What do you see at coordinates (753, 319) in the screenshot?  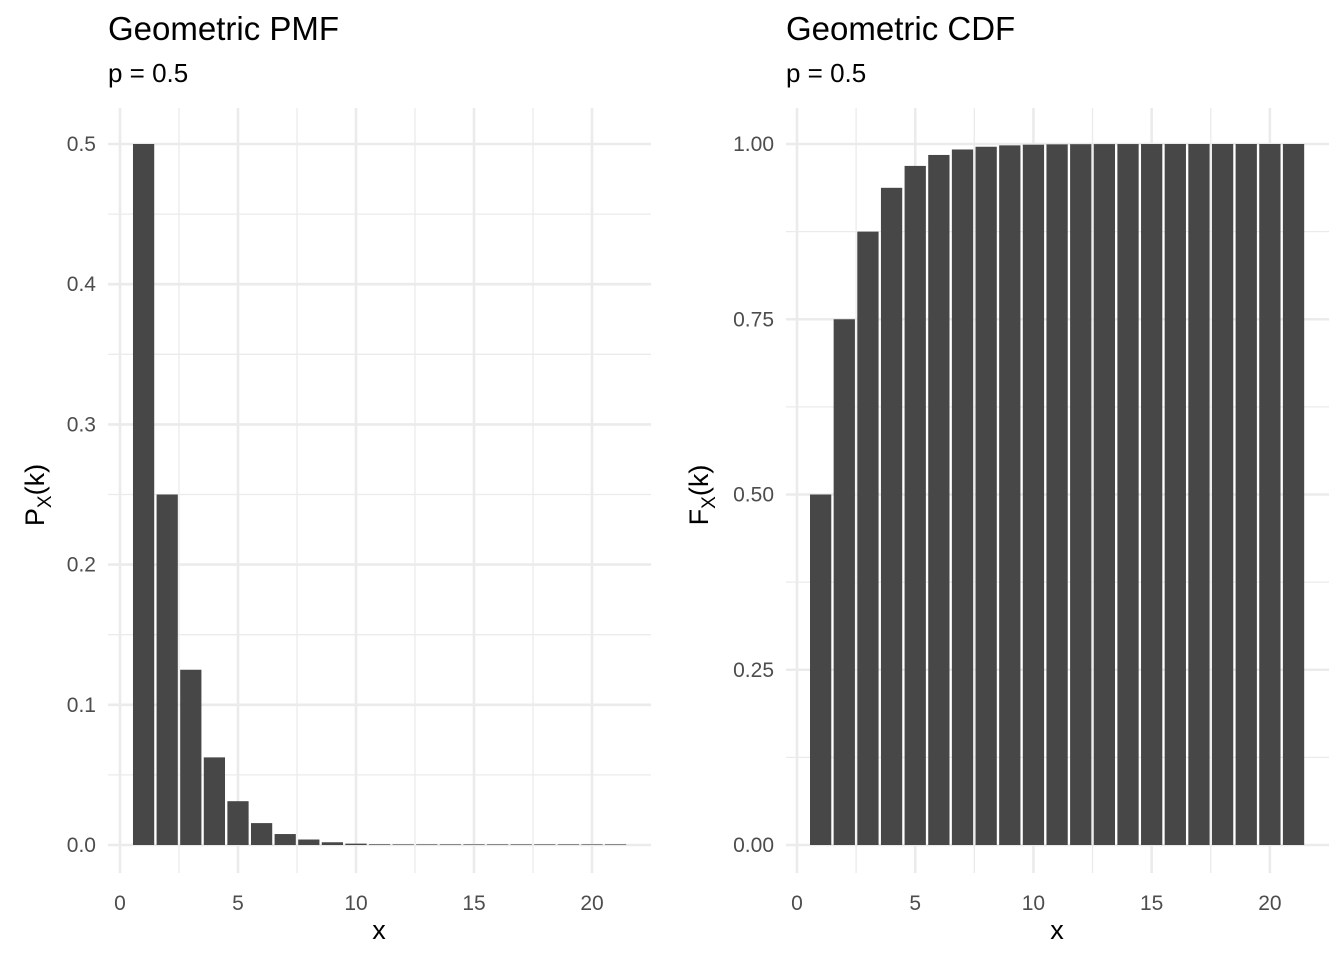 I see `cdf-y-tick-label: 0.75` at bounding box center [753, 319].